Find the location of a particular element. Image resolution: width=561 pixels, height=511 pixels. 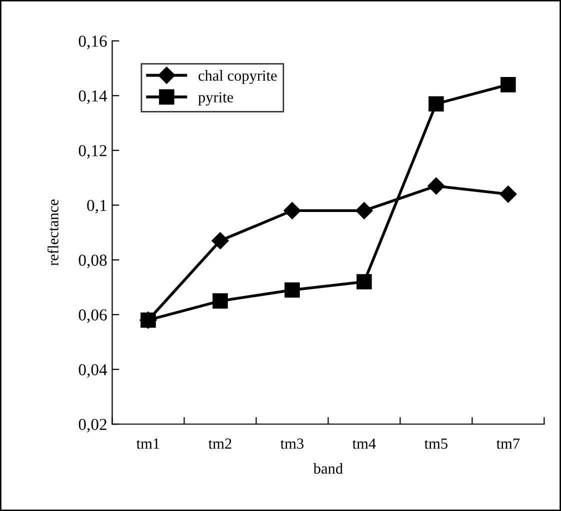

y-tick-label: 0,16 is located at coordinates (92, 43).